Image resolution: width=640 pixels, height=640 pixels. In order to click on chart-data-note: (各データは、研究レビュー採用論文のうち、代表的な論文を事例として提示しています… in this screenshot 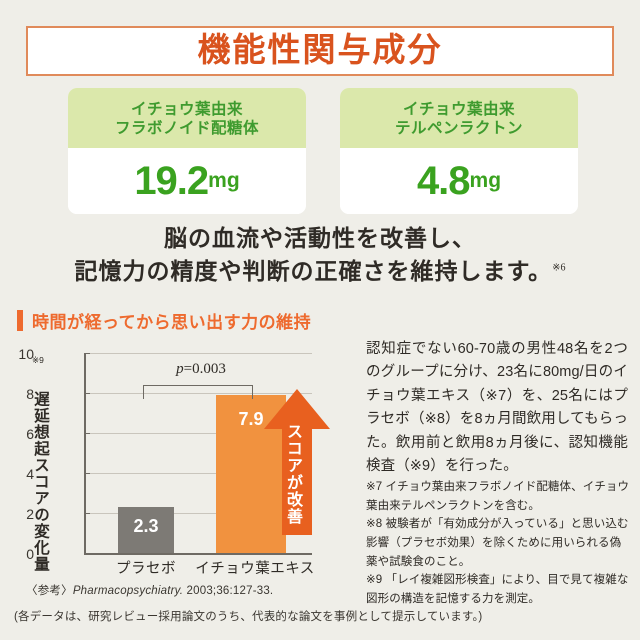, I will do `click(248, 617)`.